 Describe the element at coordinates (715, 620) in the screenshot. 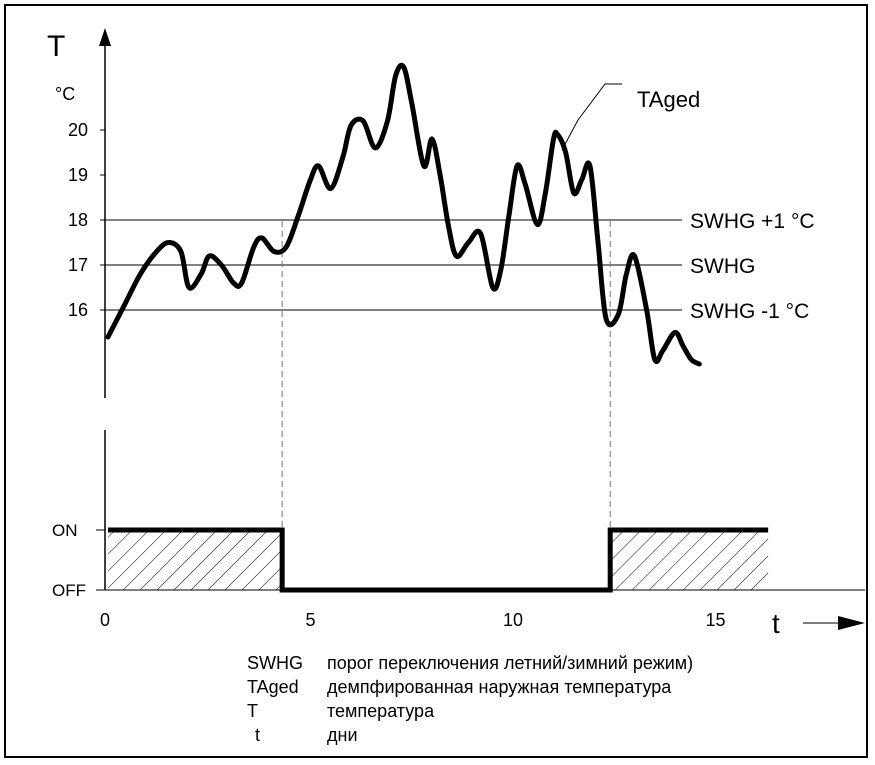

I see `x-tick-label: 15` at that location.